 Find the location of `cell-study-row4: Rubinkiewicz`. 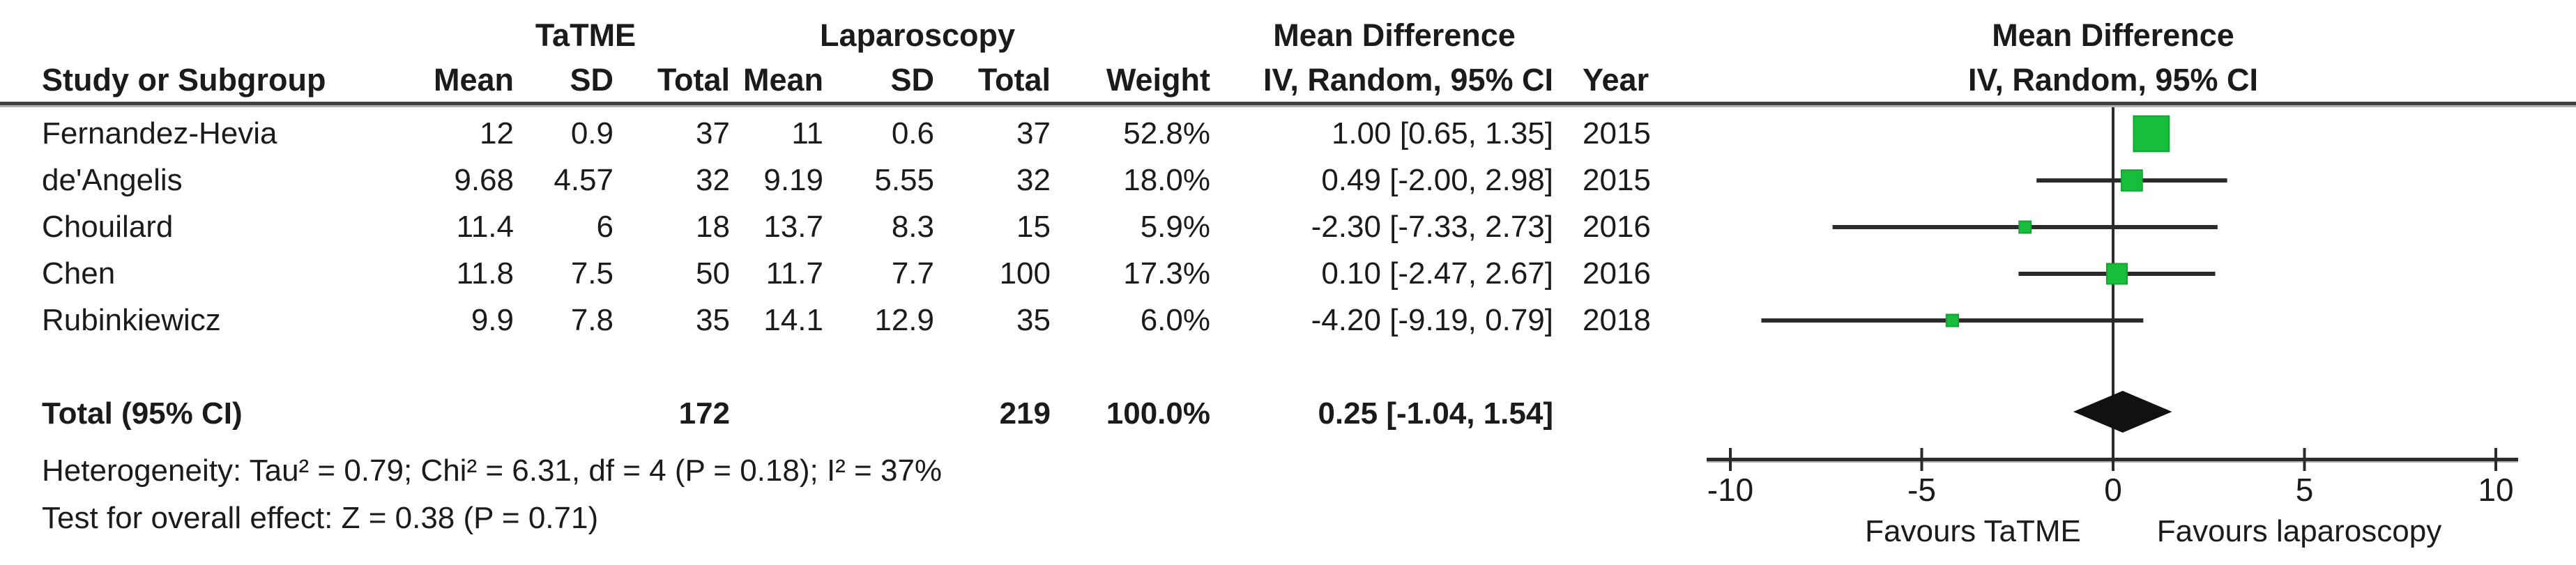

cell-study-row4: Rubinkiewicz is located at coordinates (131, 320).